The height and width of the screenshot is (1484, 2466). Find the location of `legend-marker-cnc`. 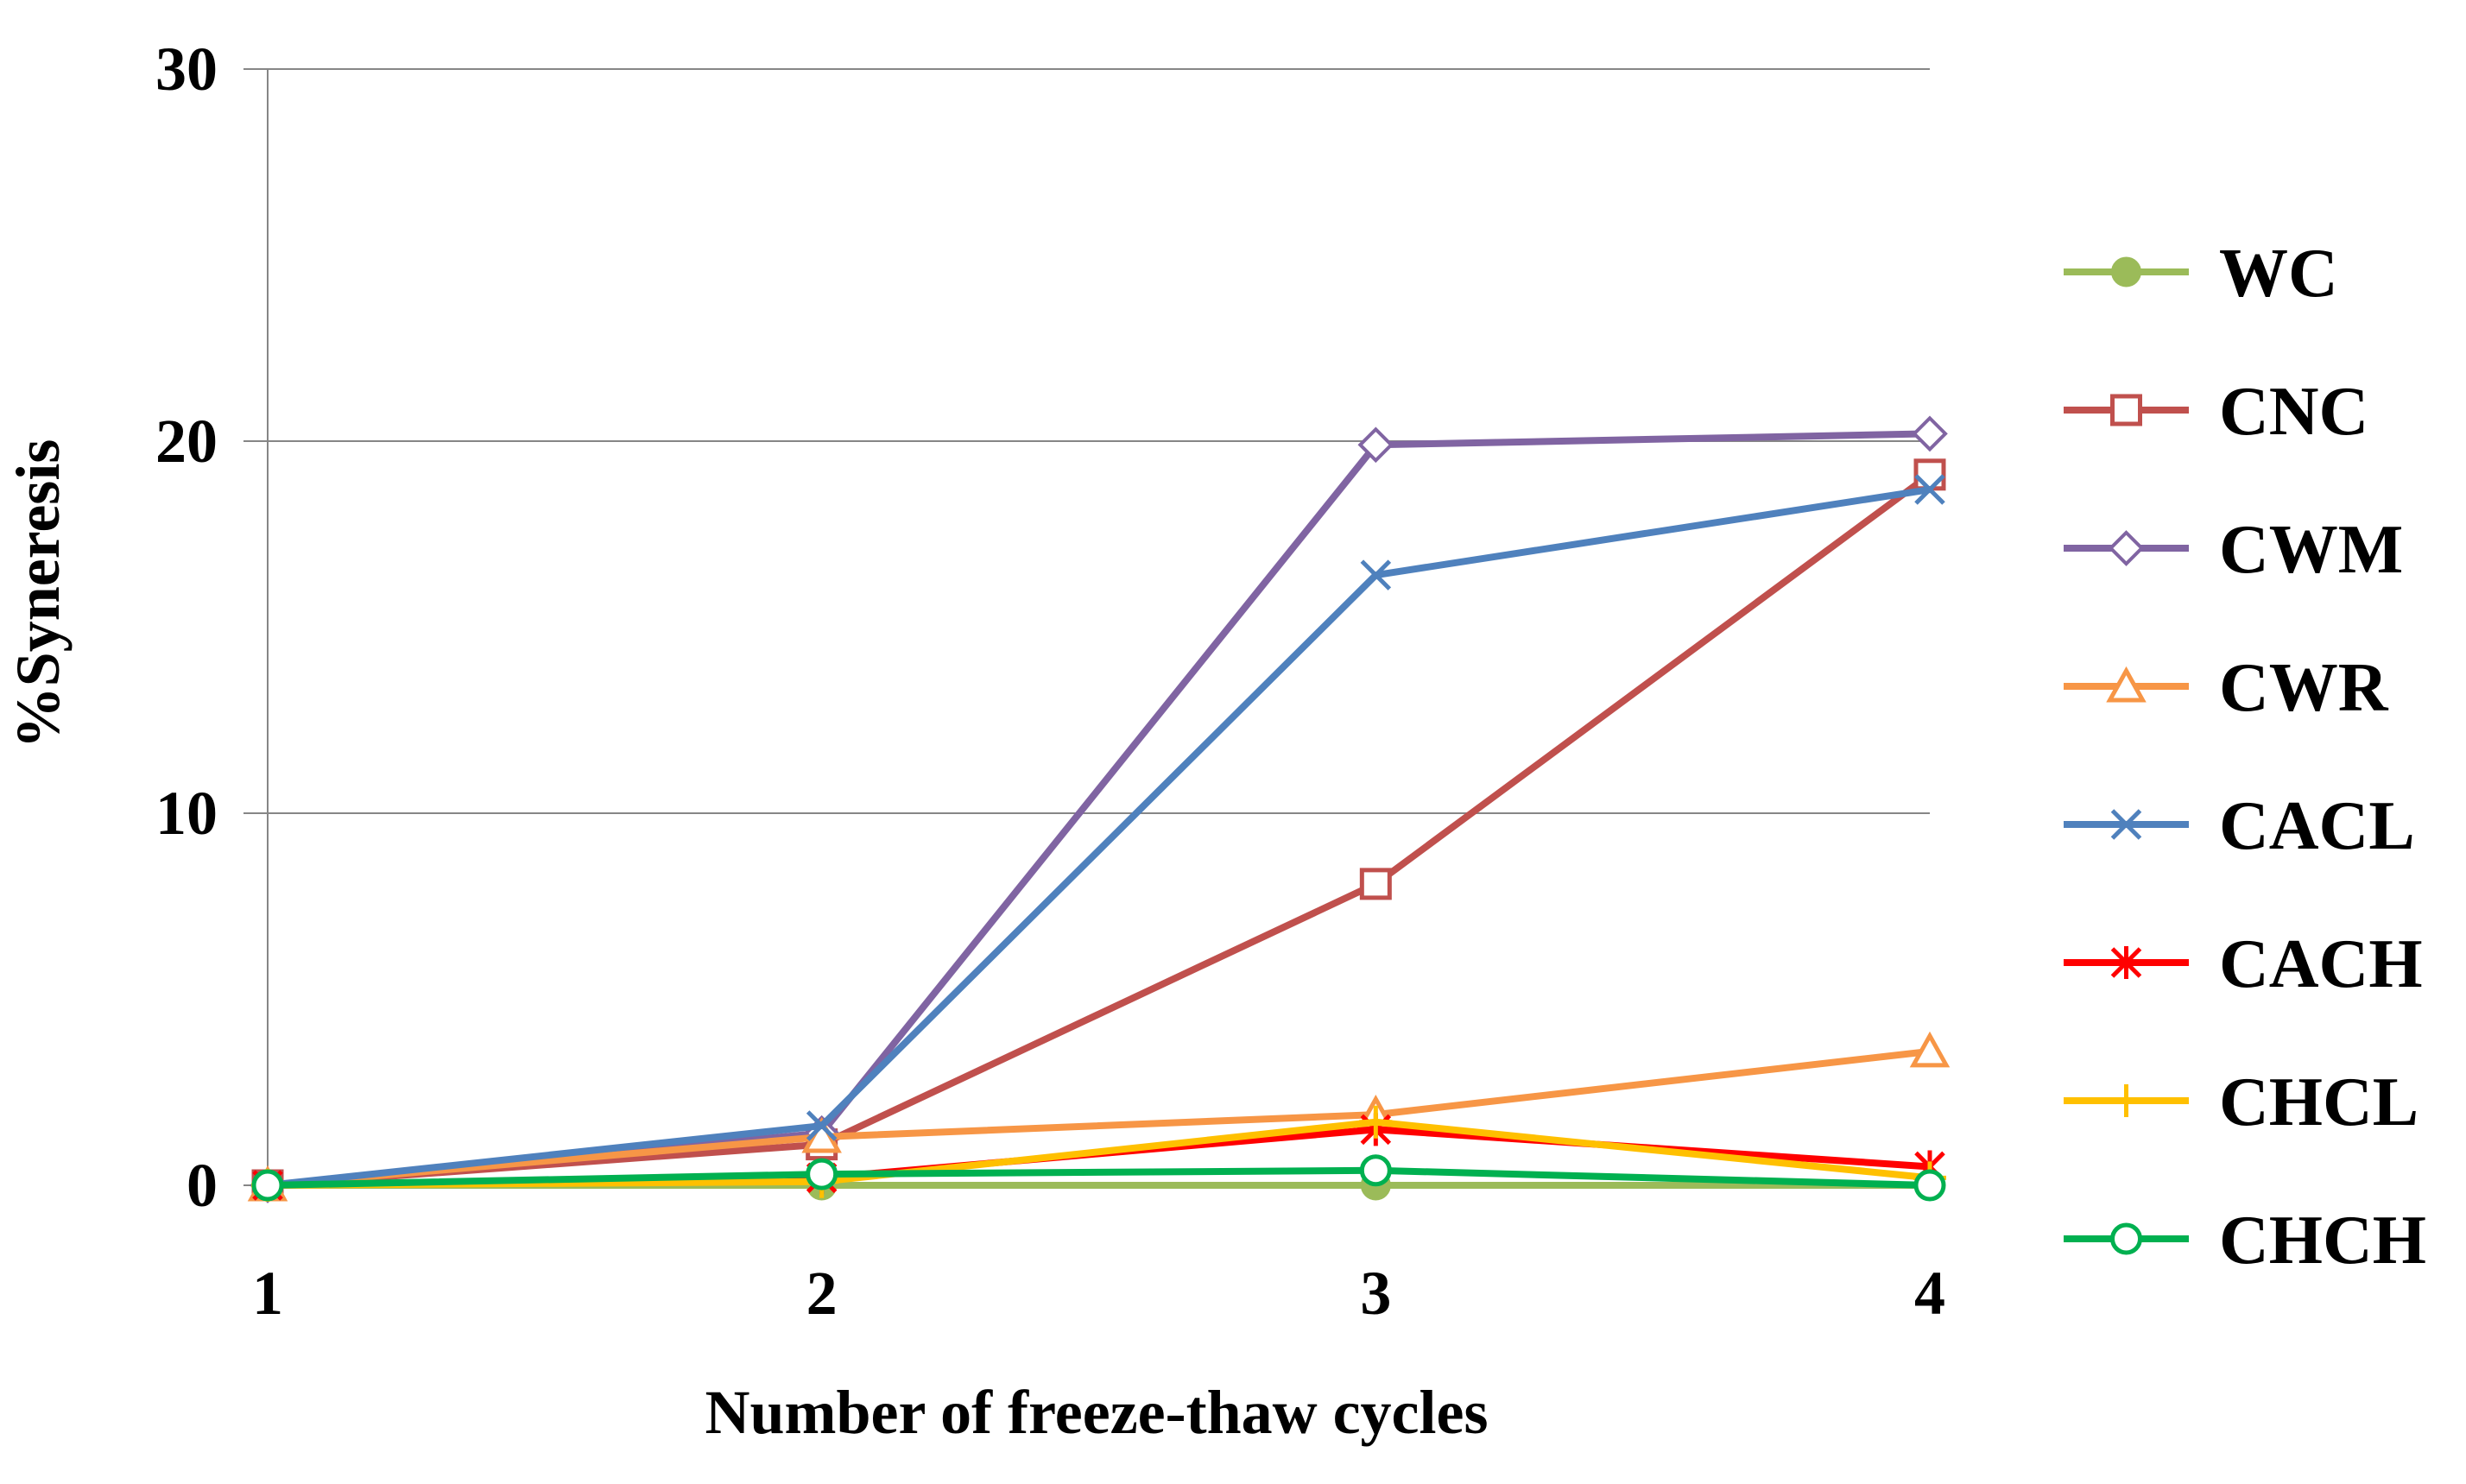

legend-marker-cnc is located at coordinates (2126, 410).